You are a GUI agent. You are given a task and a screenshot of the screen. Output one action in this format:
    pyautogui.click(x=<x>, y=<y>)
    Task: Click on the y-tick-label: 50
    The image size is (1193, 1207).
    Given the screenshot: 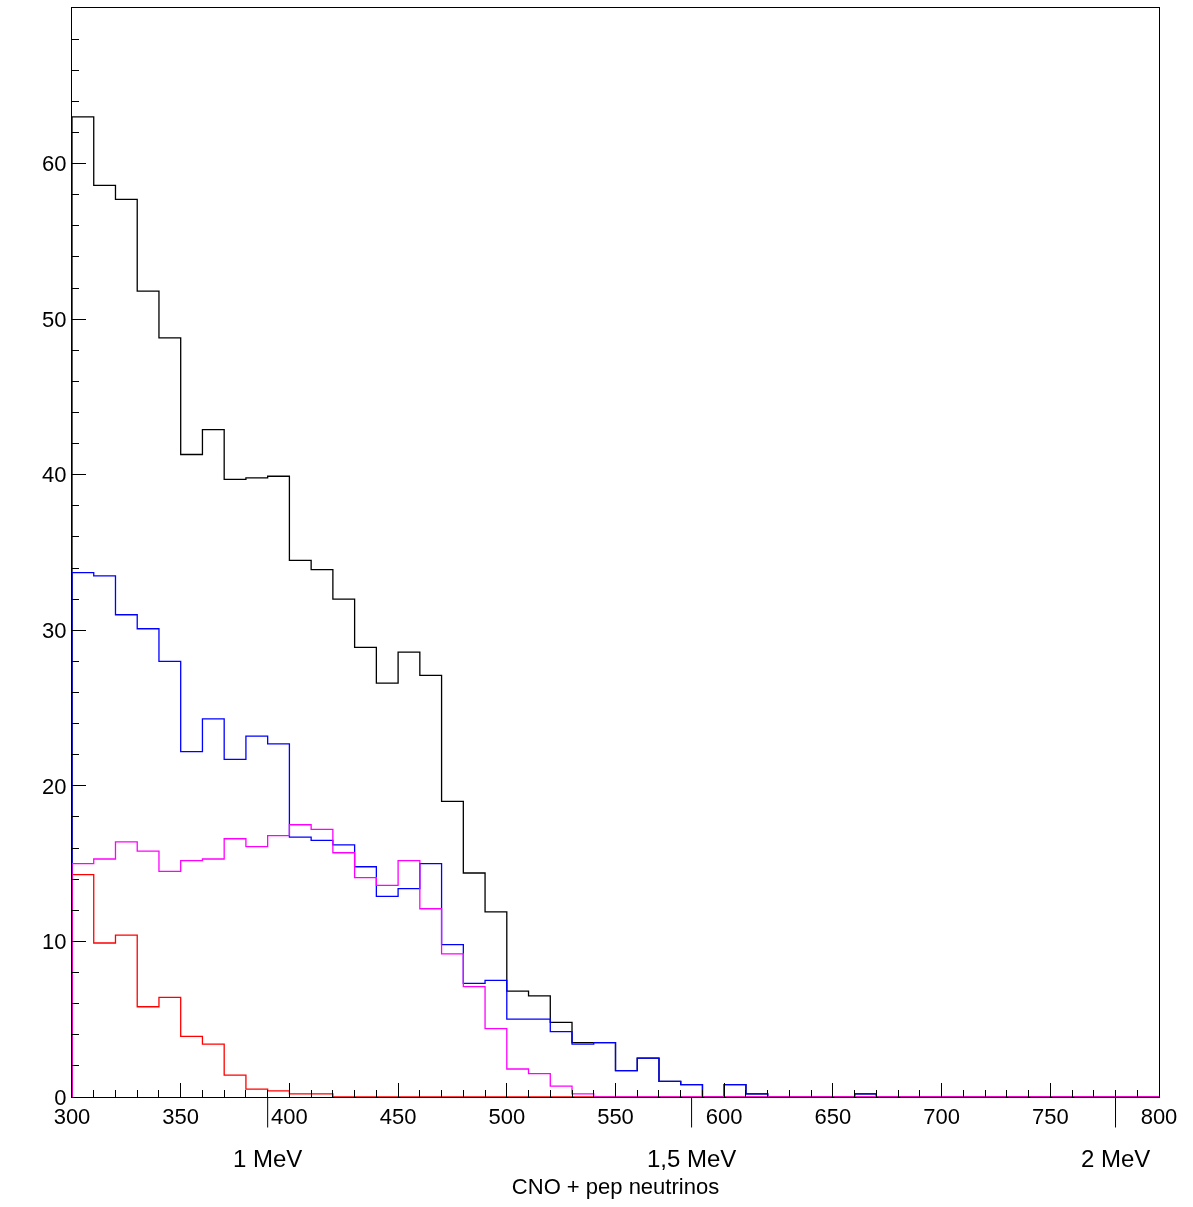 What is the action you would take?
    pyautogui.click(x=54, y=319)
    